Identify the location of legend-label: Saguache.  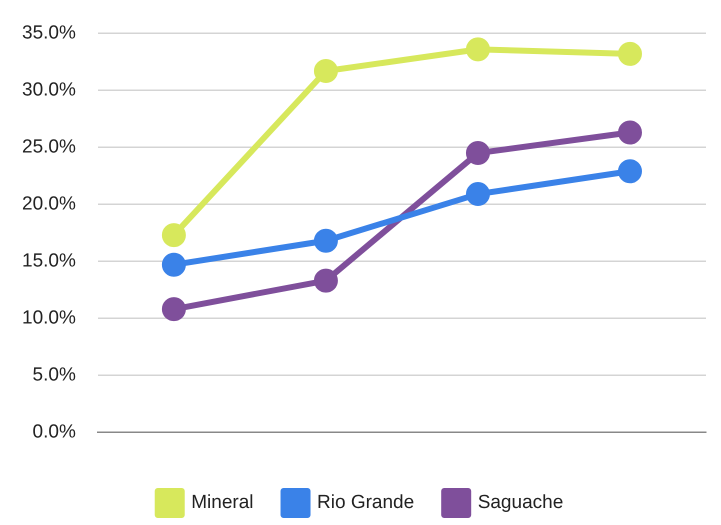
(521, 503).